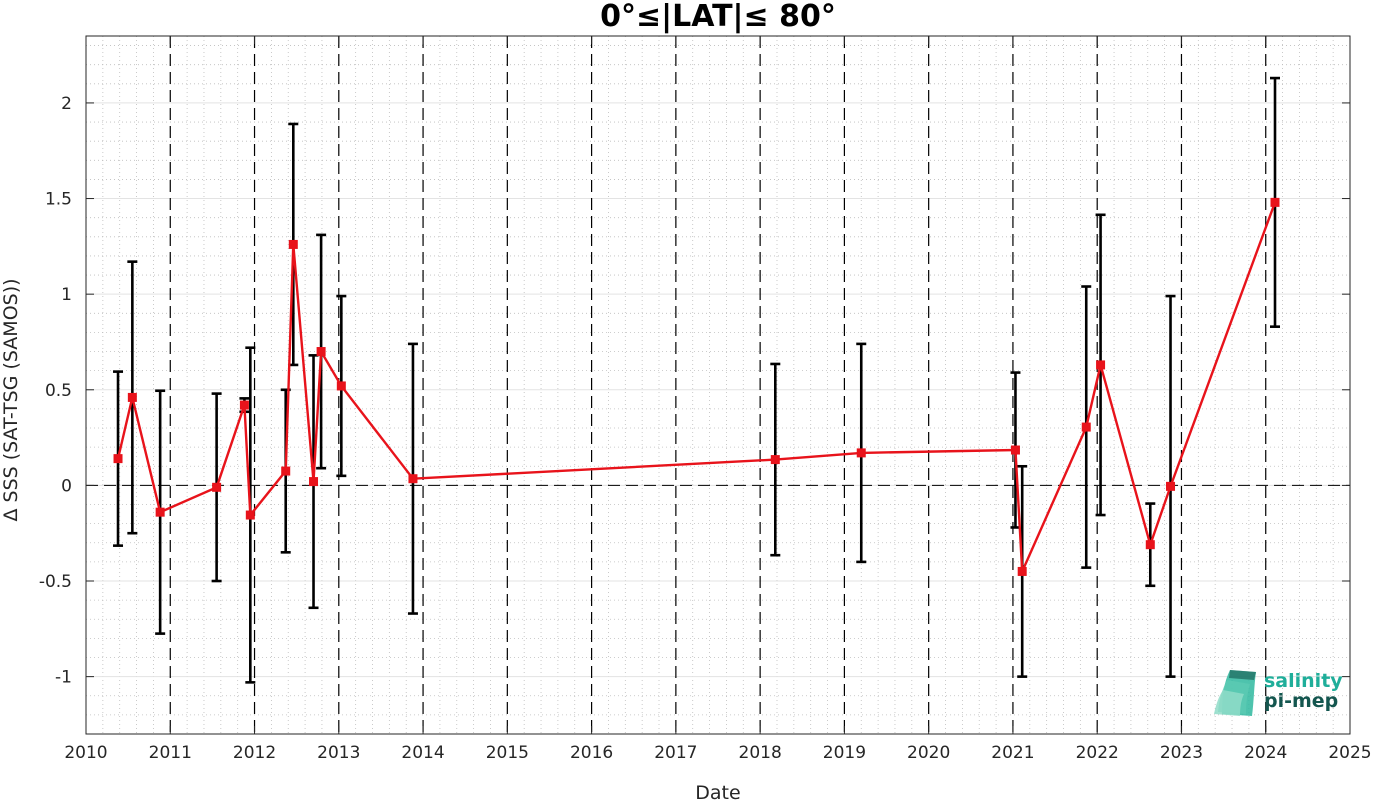 The height and width of the screenshot is (801, 1374). I want to click on x-tick-label: 2012, so click(254, 753).